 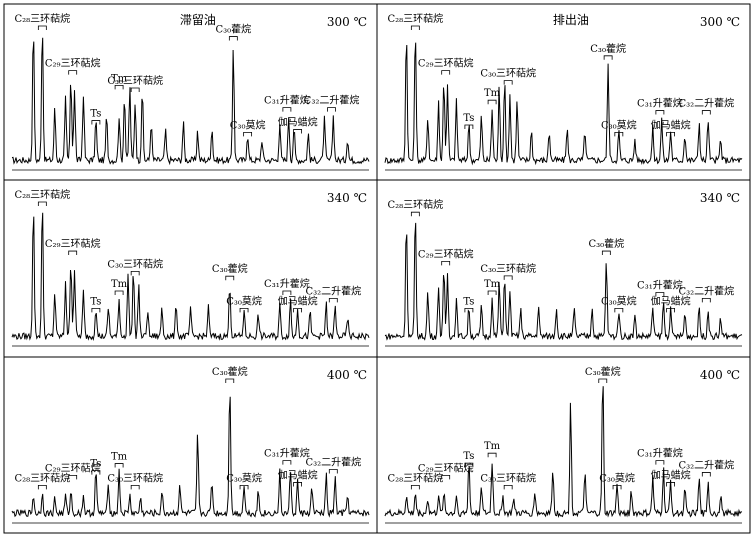 I want to click on panel-title: 排出油, so click(x=571, y=20).